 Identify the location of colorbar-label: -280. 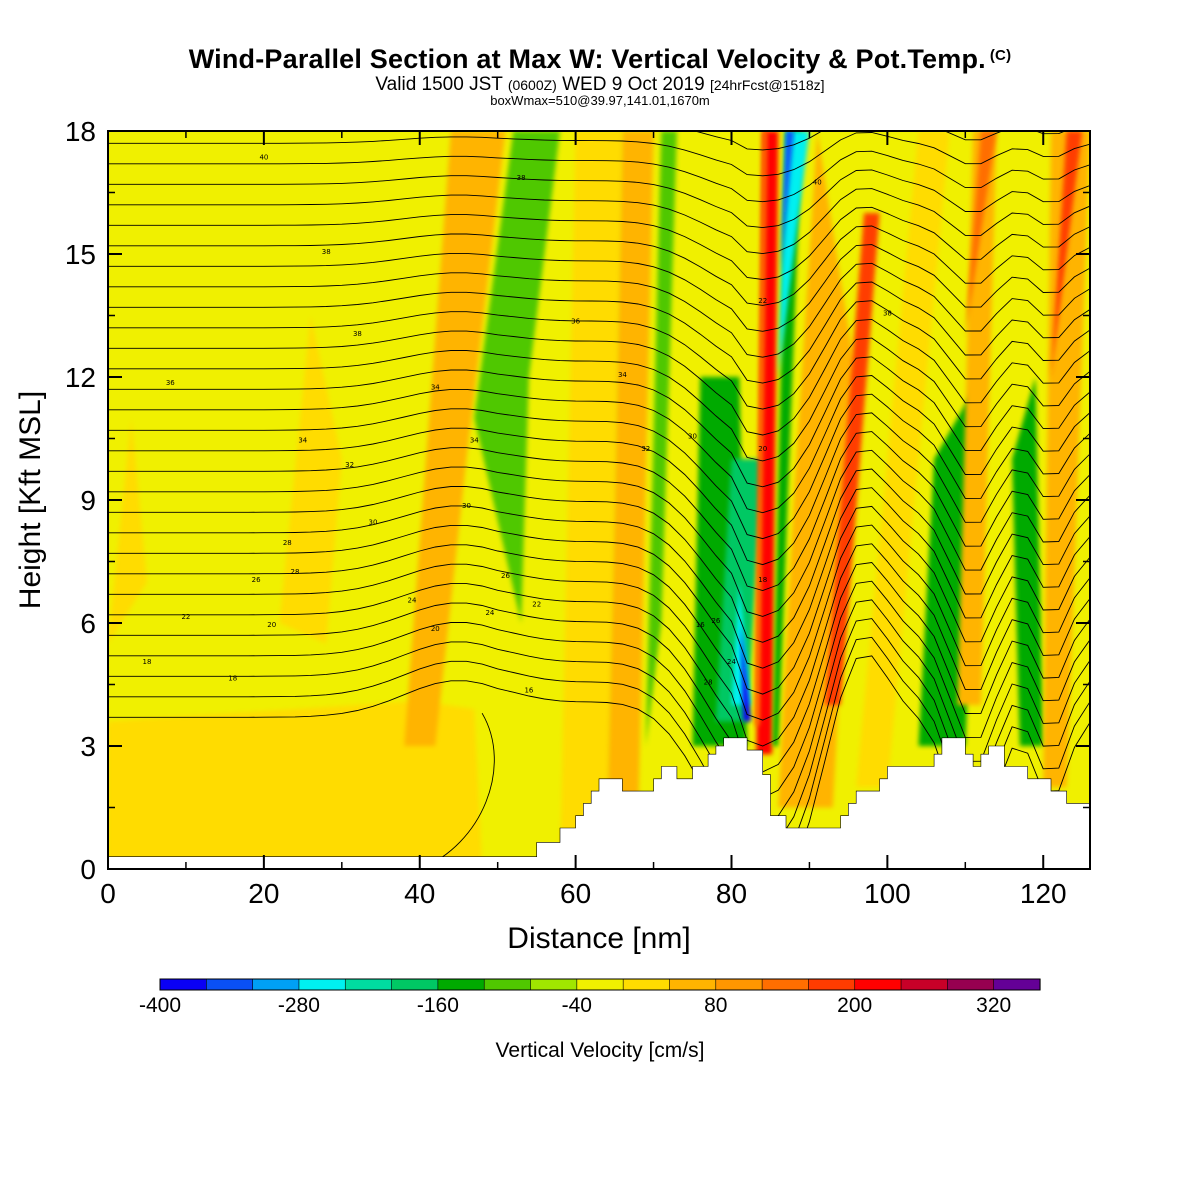
(299, 1005).